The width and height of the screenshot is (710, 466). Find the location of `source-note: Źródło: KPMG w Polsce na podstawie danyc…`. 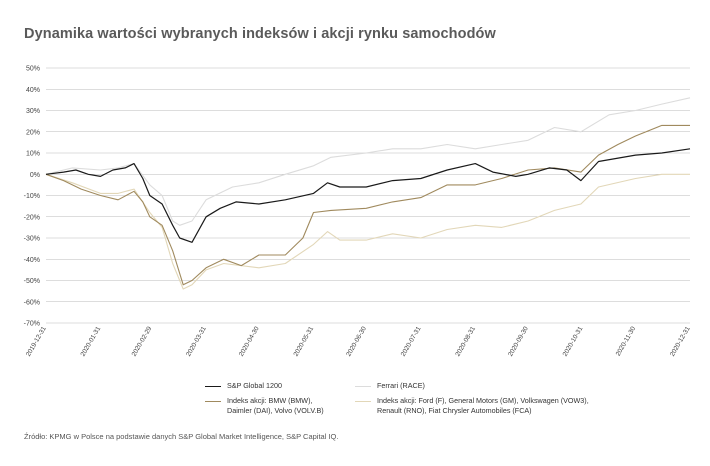

source-note: Źródło: KPMG w Polsce na podstawie danyc… is located at coordinates (181, 436).